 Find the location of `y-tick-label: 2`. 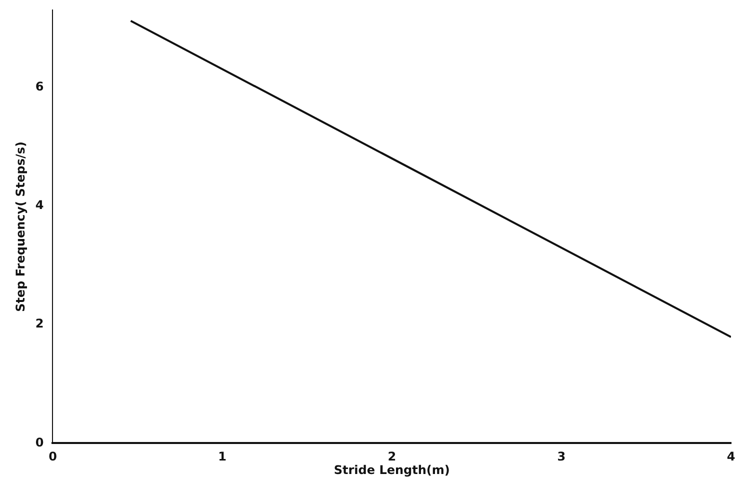

y-tick-label: 2 is located at coordinates (39, 323).